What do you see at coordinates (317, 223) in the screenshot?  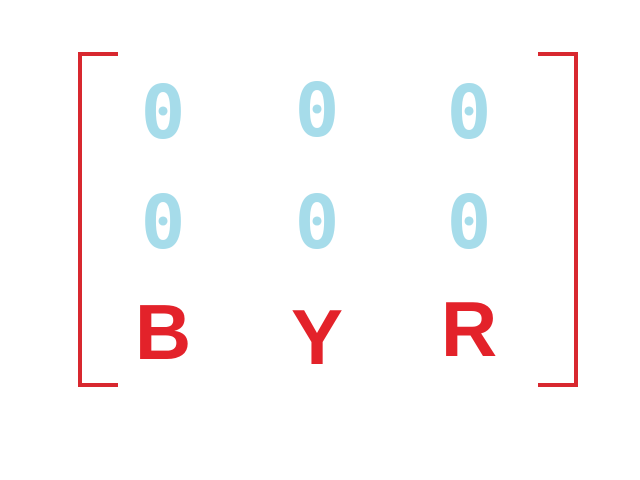 I see `matrix-cell-r2-c2: 0` at bounding box center [317, 223].